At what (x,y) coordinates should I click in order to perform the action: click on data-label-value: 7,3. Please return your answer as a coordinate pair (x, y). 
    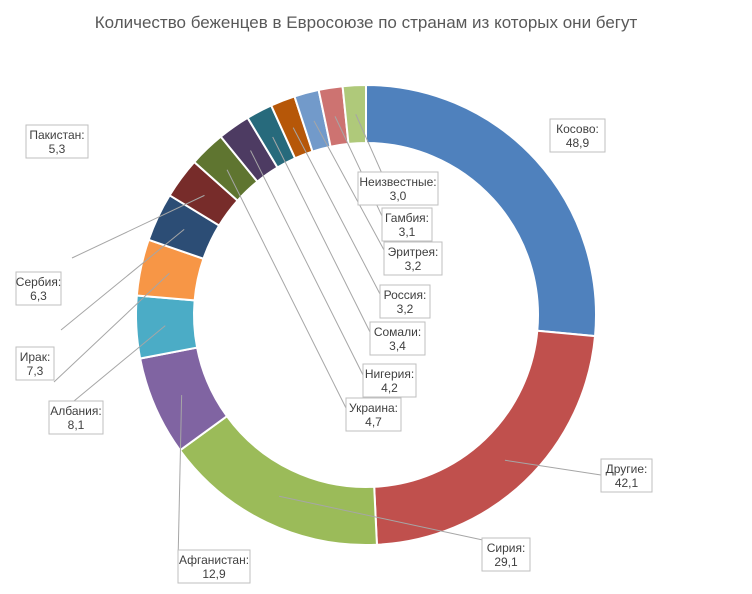
    Looking at the image, I should click on (35, 371).